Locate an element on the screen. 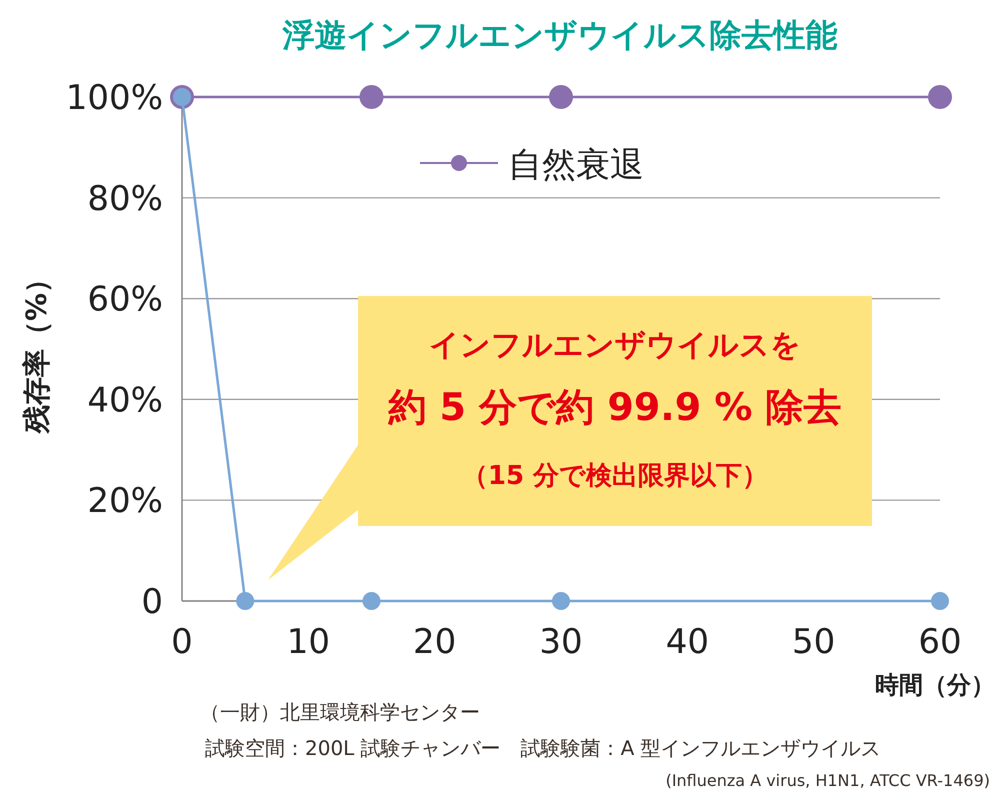  annotation: 約 5 分で約 99.9 % 除去 is located at coordinates (614, 407).